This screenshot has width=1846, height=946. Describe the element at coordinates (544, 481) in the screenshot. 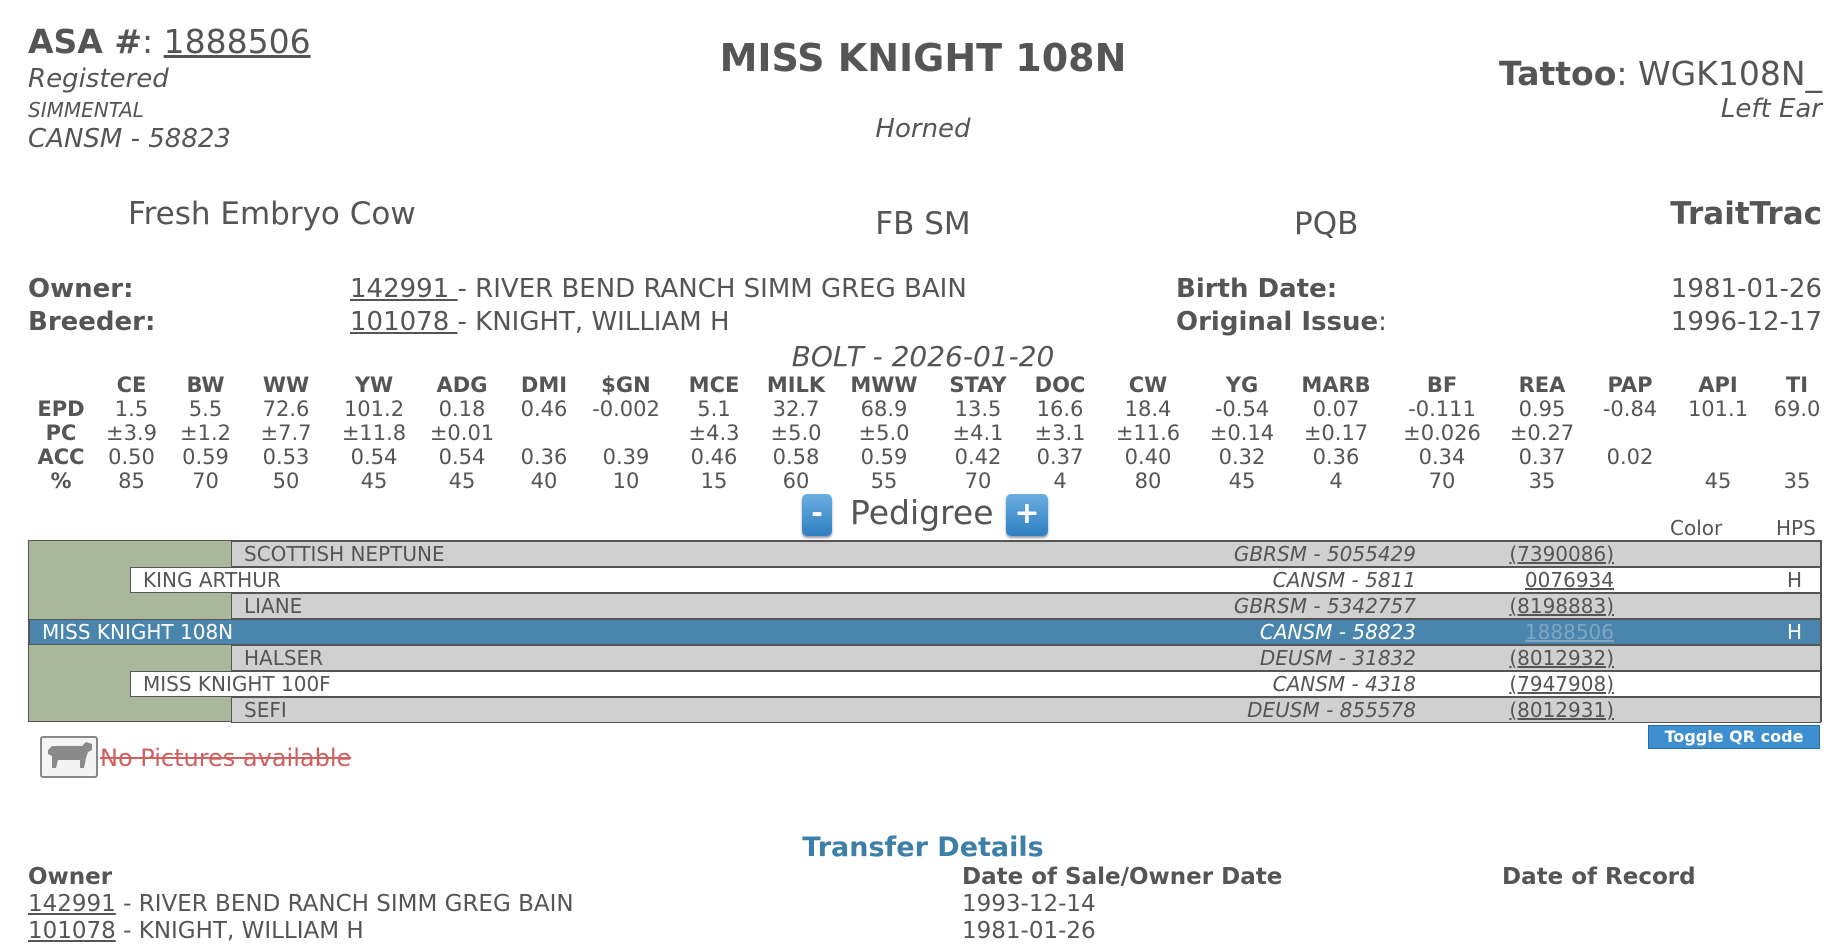

I see `epd-cell: 40` at that location.